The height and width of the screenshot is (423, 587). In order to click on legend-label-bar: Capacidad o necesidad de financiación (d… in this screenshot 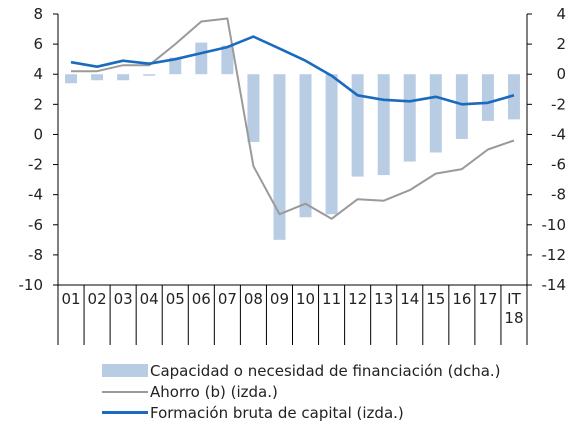, I will do `click(325, 370)`.